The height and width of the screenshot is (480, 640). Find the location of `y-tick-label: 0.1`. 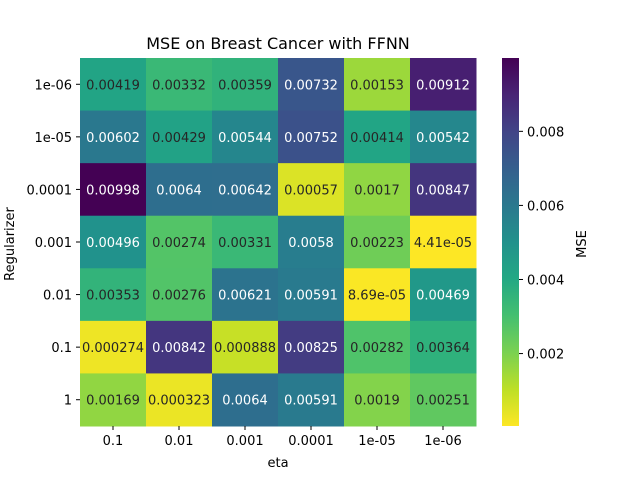

y-tick-label: 0.1 is located at coordinates (61, 348).